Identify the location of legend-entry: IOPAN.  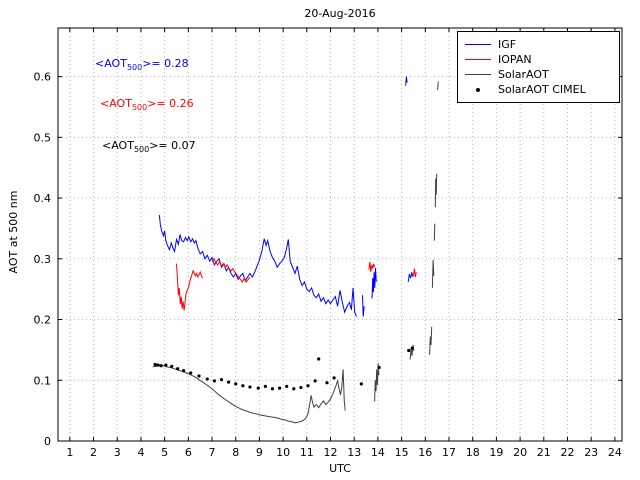
(538, 59).